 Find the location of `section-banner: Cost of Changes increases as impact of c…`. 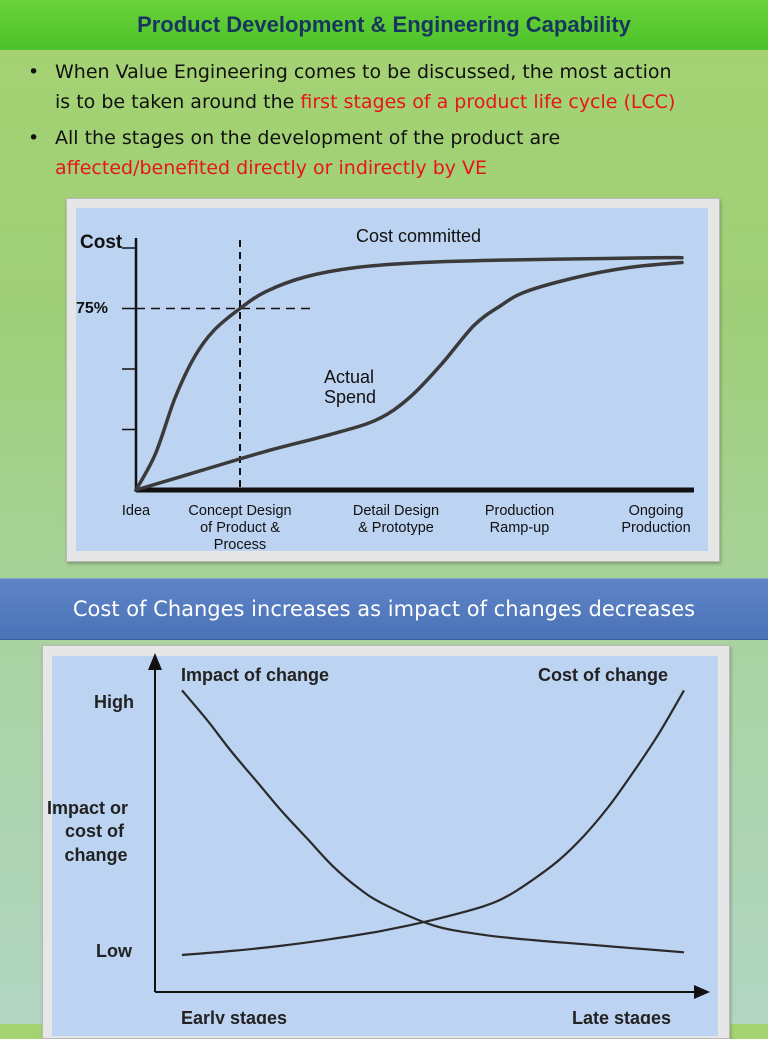

section-banner: Cost of Changes increases as impact of c… is located at coordinates (384, 609).